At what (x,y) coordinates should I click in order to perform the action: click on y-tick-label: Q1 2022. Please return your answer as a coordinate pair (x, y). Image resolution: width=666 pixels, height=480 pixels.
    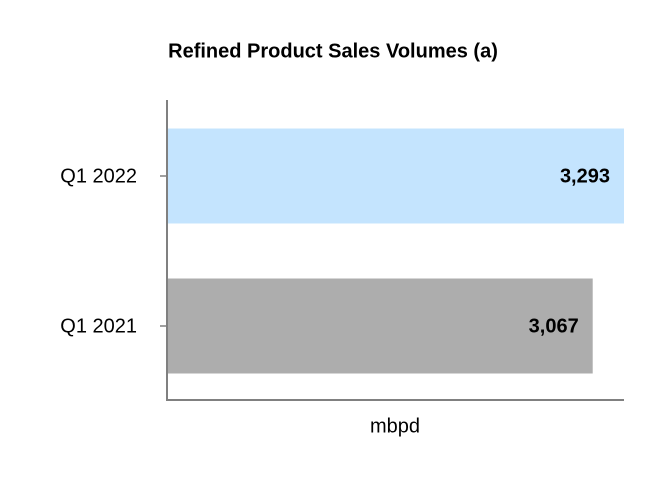
    Looking at the image, I should click on (98, 176).